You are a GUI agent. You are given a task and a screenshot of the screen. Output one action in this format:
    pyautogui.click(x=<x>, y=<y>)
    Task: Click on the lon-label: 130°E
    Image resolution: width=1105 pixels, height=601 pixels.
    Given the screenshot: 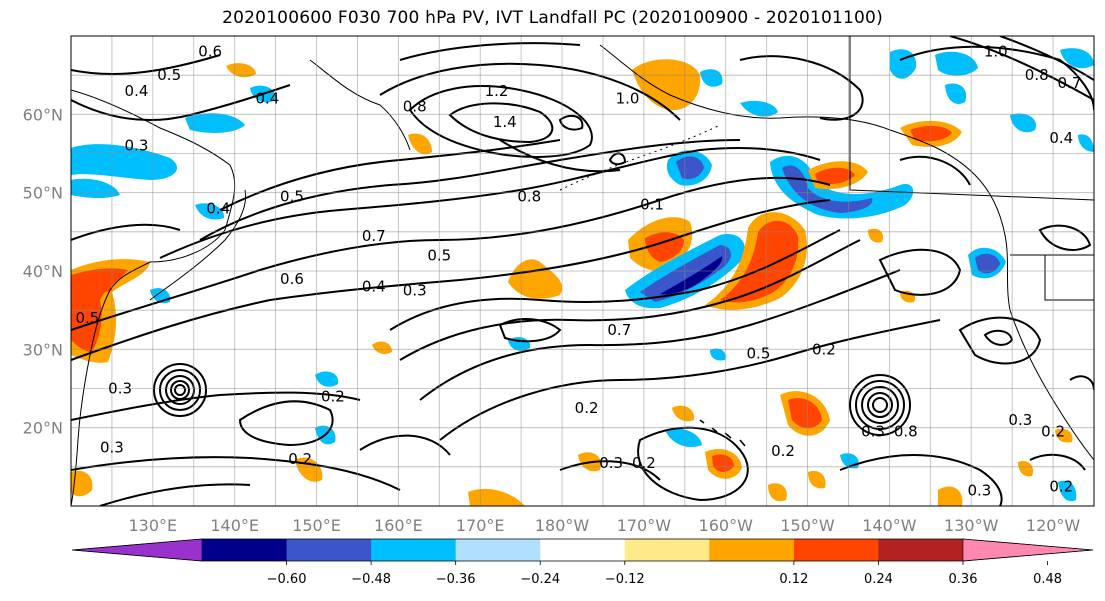 What is the action you would take?
    pyautogui.click(x=153, y=525)
    